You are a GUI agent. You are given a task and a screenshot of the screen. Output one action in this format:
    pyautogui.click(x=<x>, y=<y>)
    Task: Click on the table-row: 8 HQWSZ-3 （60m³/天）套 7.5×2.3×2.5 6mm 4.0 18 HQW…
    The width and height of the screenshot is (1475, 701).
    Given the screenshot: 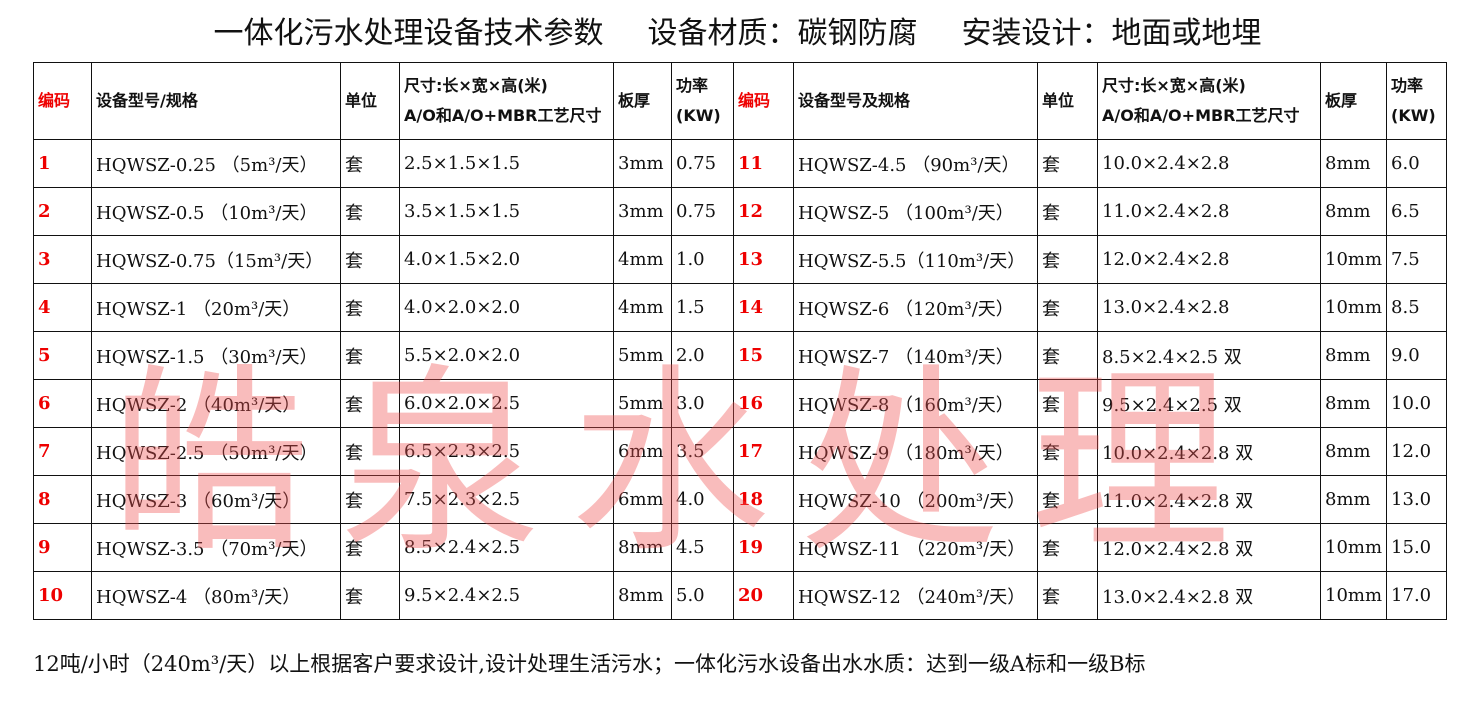 What is the action you would take?
    pyautogui.click(x=740, y=499)
    